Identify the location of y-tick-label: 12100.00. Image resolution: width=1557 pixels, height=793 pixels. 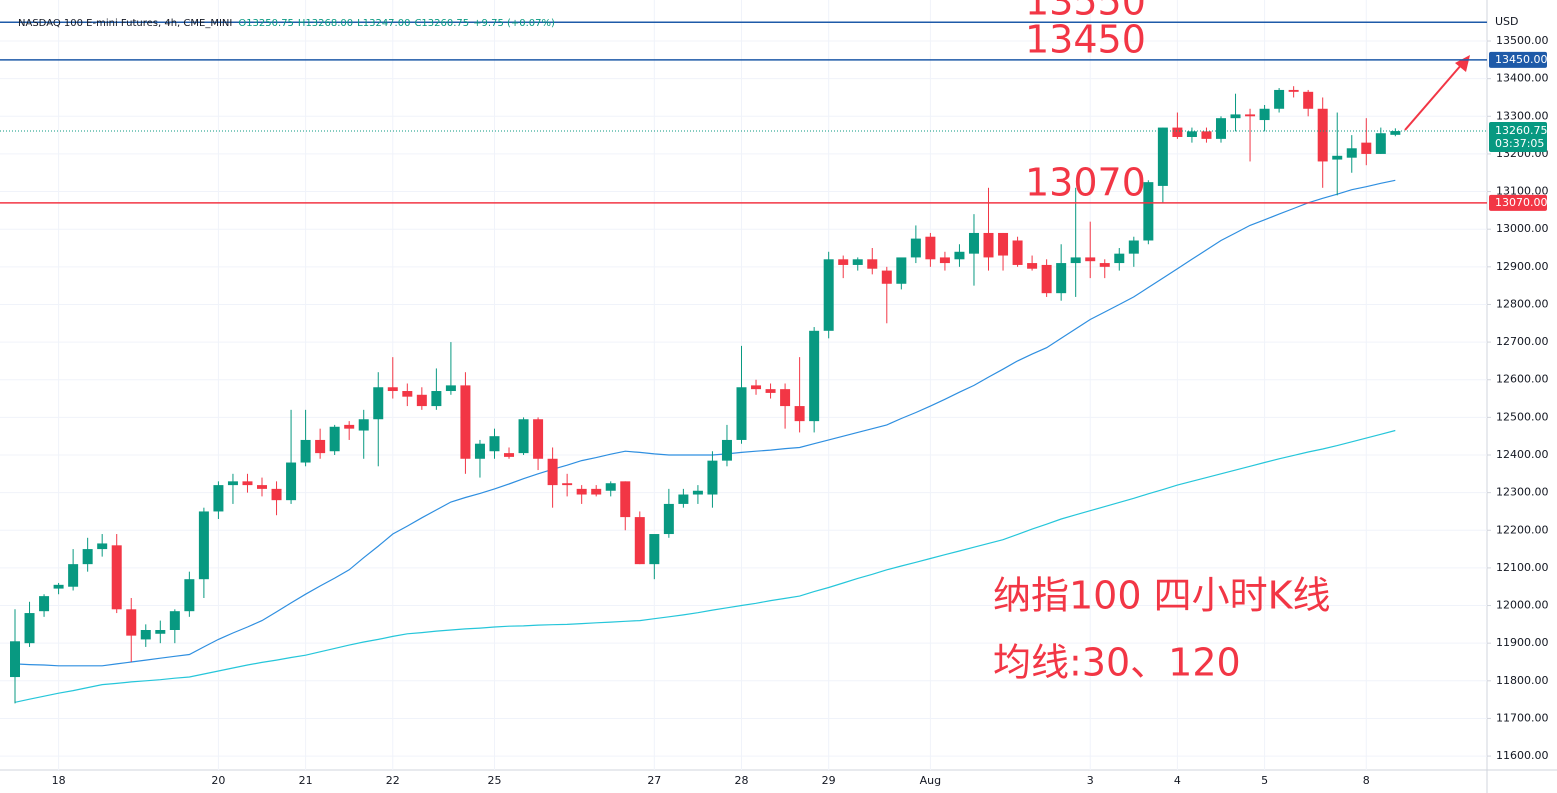
(1522, 567).